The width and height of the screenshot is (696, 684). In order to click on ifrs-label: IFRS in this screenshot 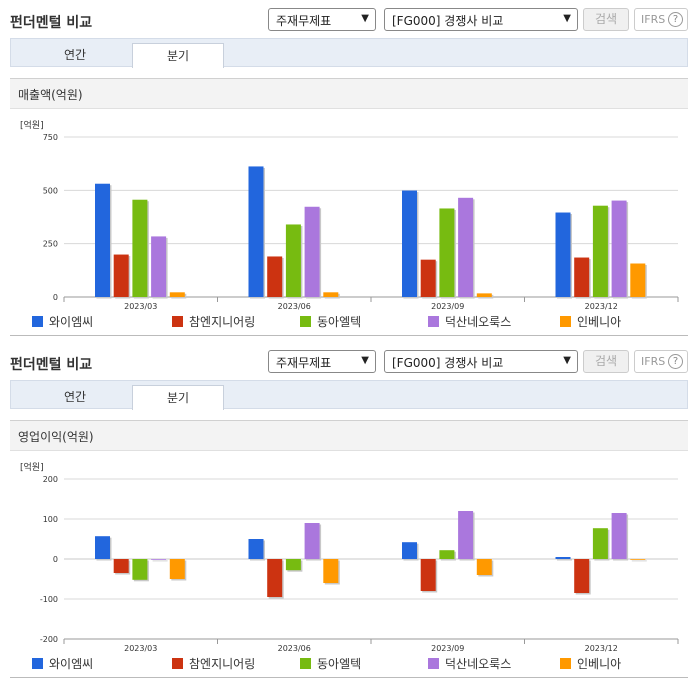, I will do `click(653, 19)`.